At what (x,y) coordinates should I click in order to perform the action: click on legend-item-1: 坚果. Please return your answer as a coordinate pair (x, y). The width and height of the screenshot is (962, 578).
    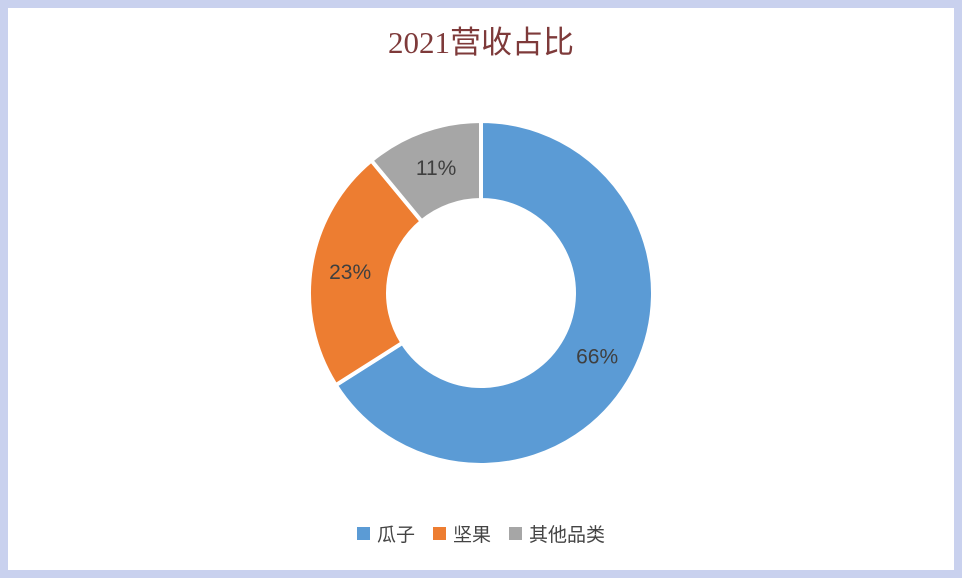
    Looking at the image, I should click on (461, 533).